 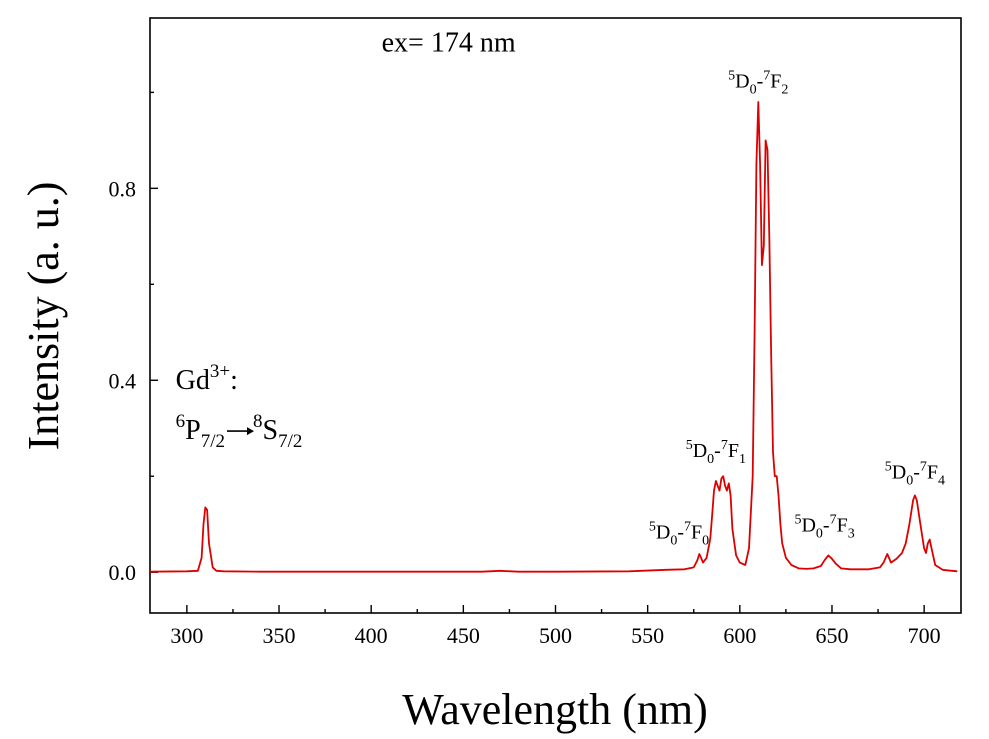 I want to click on transition-label-5d0-7f4: 5D0-7F4, so click(x=915, y=474).